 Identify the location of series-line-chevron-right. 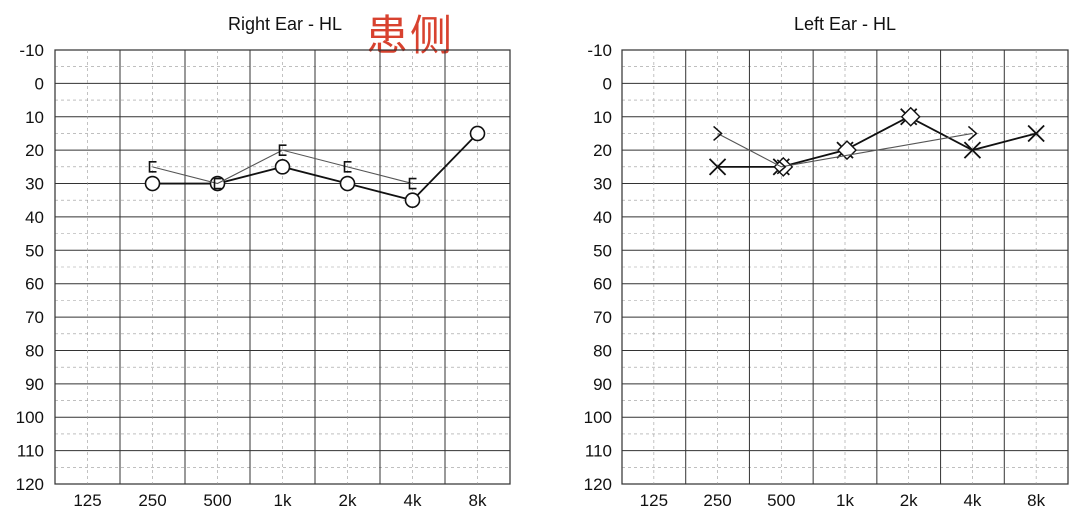
(845, 150).